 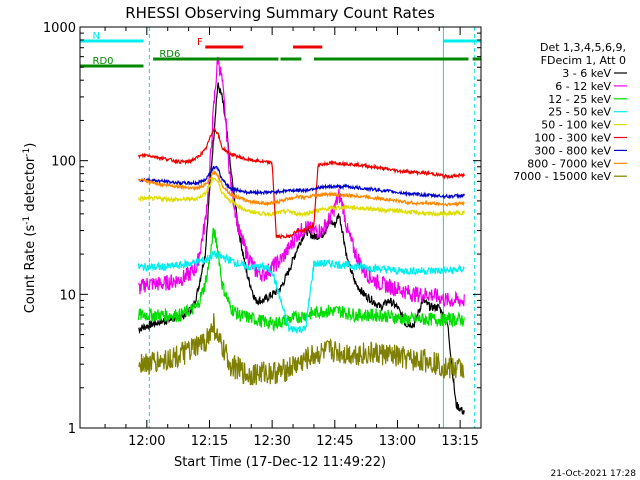 I want to click on y-tick-label: 1000, so click(x=59, y=28).